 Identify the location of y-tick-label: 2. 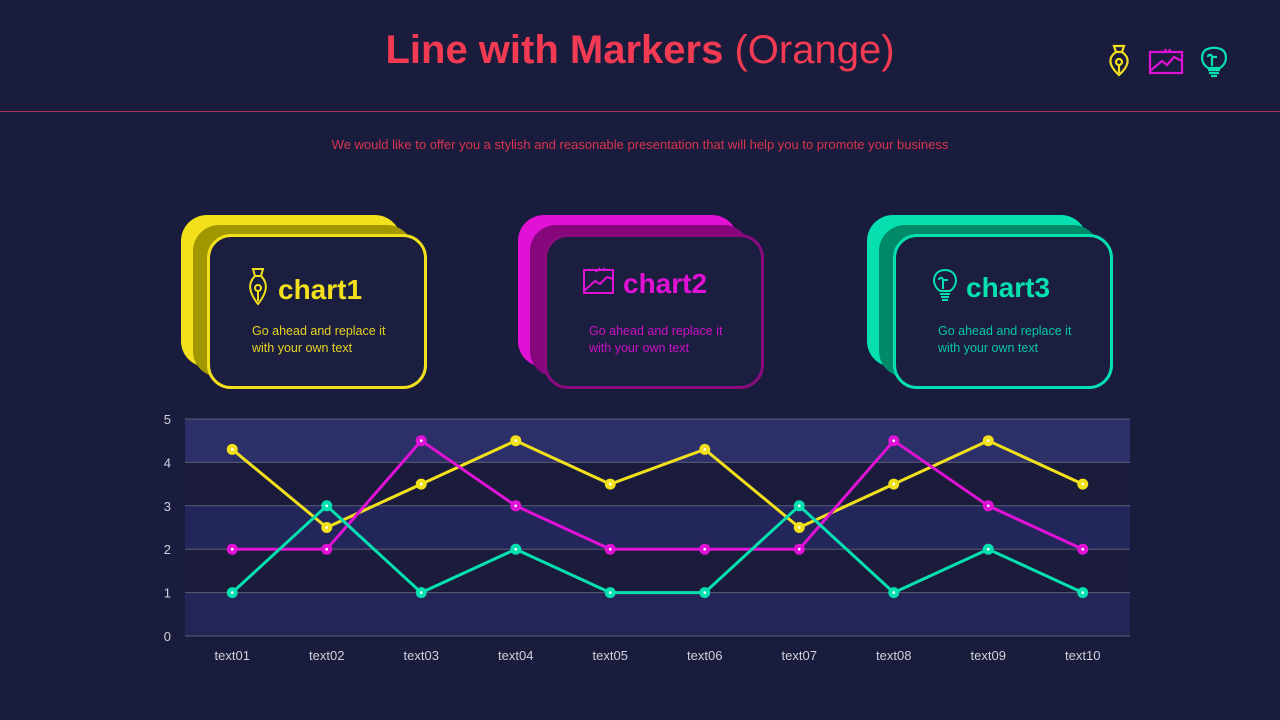
(167, 549).